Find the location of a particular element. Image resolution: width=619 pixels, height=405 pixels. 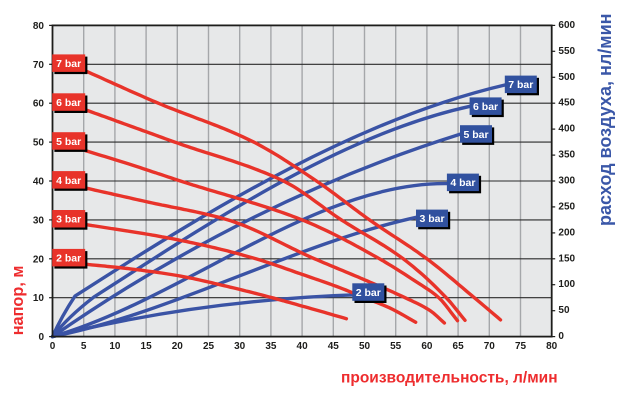

svg-text: расход воздуха, нл/мин is located at coordinates (605, 119).